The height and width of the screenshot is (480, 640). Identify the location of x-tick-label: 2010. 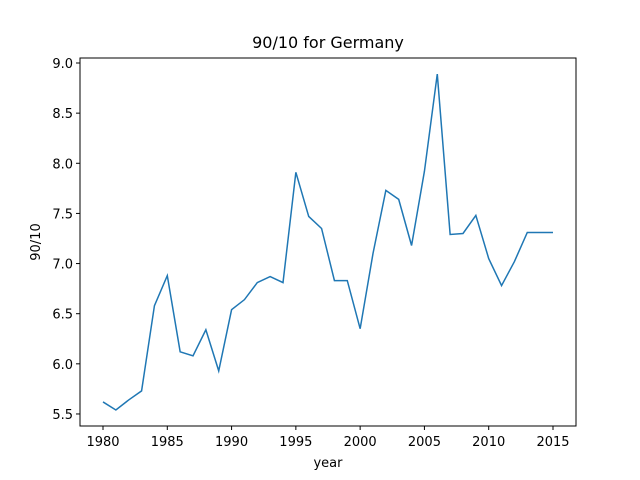
(488, 442).